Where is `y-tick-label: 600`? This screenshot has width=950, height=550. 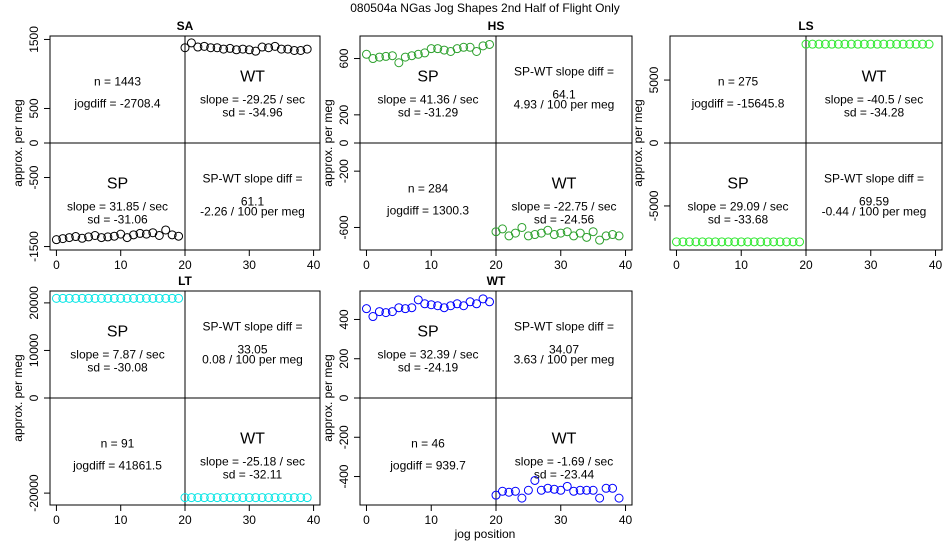 y-tick-label: 600 is located at coordinates (344, 58).